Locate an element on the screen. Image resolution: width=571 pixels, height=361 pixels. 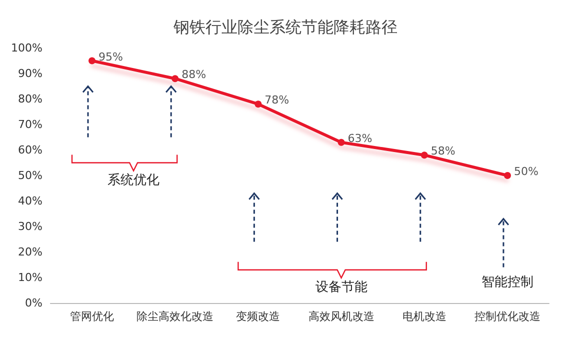
x-tick-label: 除尘高效化改造 is located at coordinates (175, 316).